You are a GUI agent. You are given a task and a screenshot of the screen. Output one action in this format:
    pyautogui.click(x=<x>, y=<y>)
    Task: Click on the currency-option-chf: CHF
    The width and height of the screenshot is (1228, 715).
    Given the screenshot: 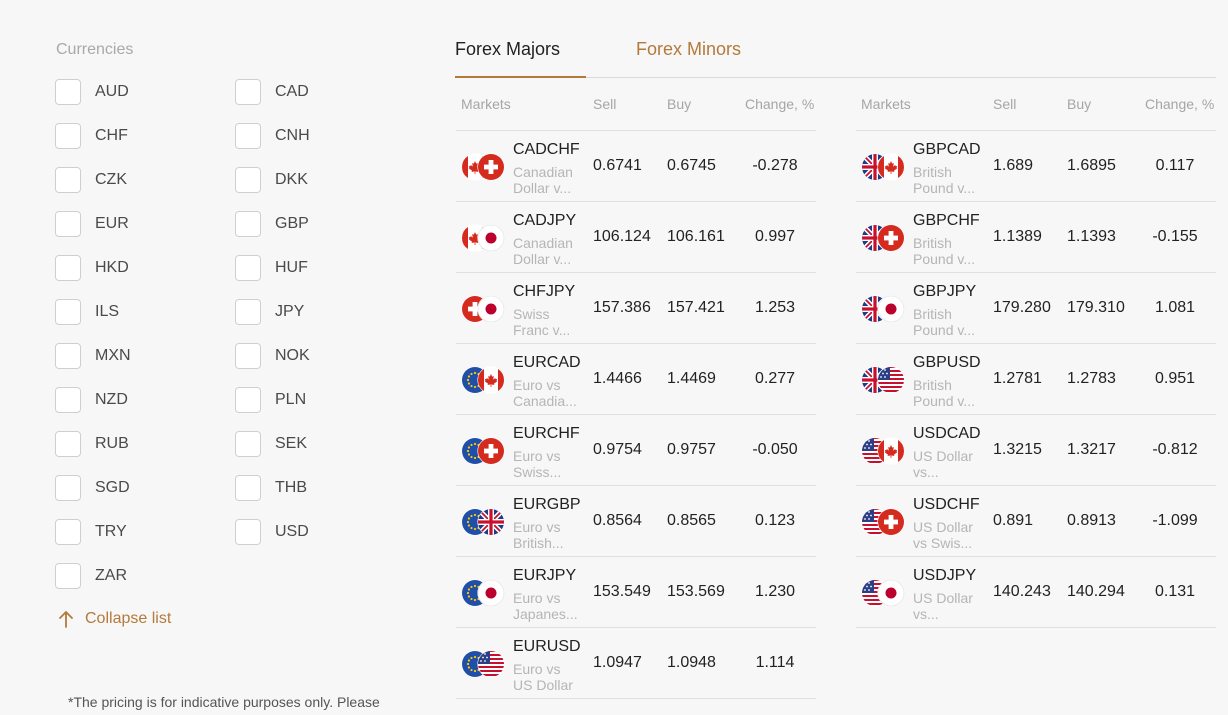 What is the action you would take?
    pyautogui.click(x=91, y=136)
    